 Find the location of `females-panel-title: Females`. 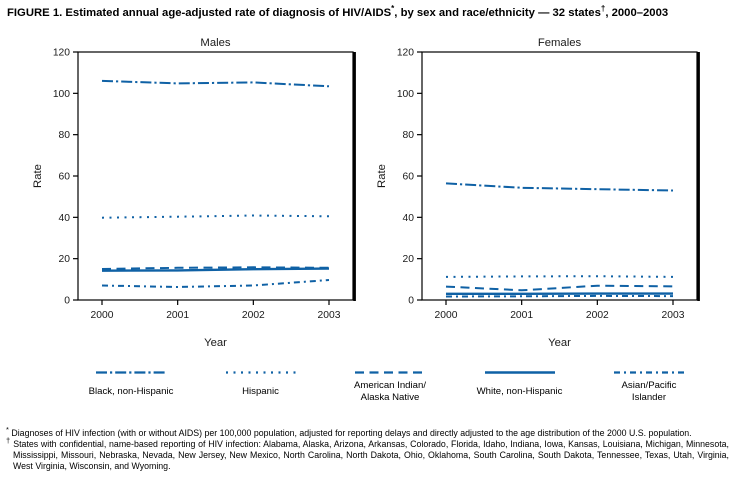

females-panel-title: Females is located at coordinates (560, 43).